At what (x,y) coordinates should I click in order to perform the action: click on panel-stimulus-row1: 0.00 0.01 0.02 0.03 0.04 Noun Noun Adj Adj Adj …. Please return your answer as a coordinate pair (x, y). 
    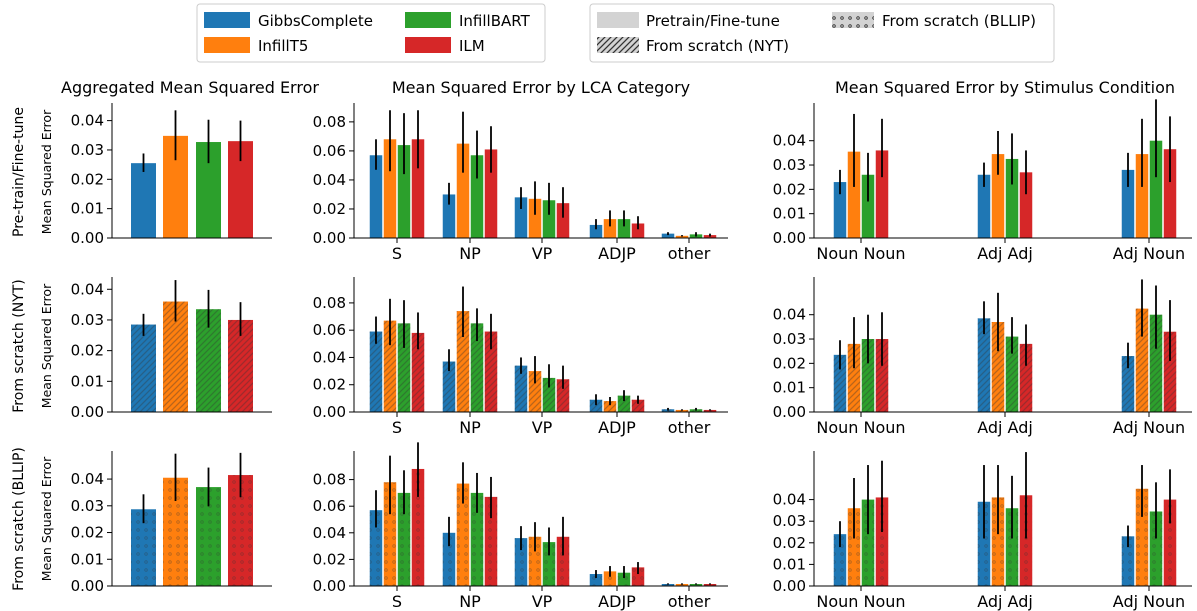
    Looking at the image, I should click on (982, 181).